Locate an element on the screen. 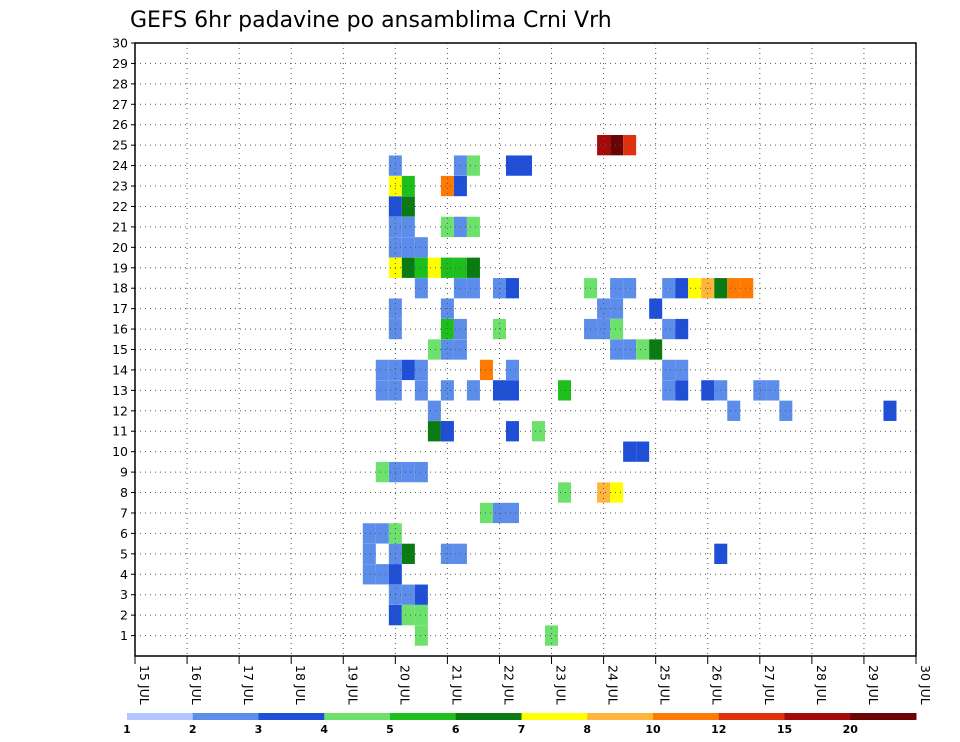 This screenshot has width=960, height=742. y-tick-label: 12 is located at coordinates (120, 410).